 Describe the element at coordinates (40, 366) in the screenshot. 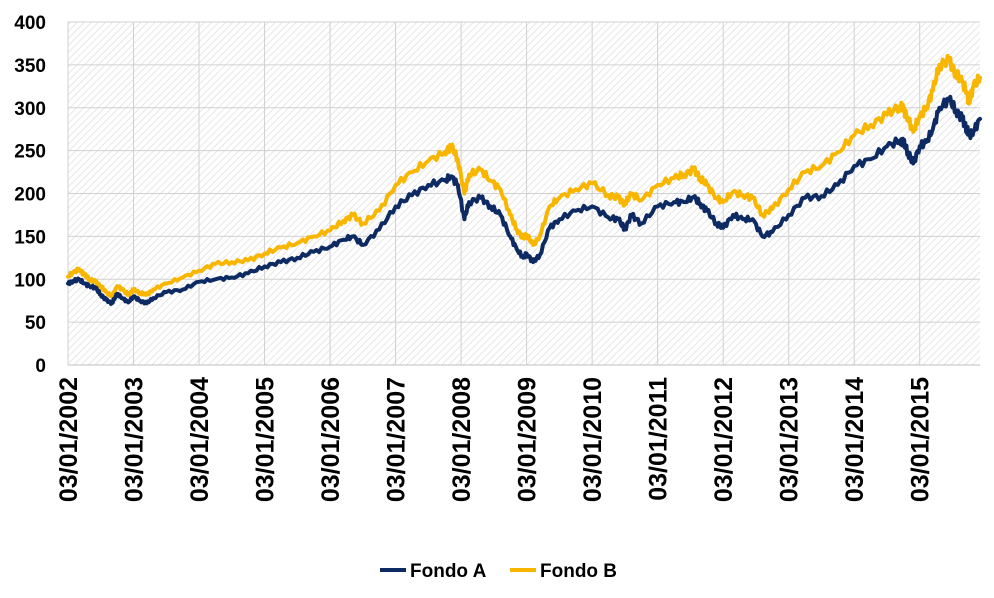

I see `y-tick-label-0: 0` at that location.